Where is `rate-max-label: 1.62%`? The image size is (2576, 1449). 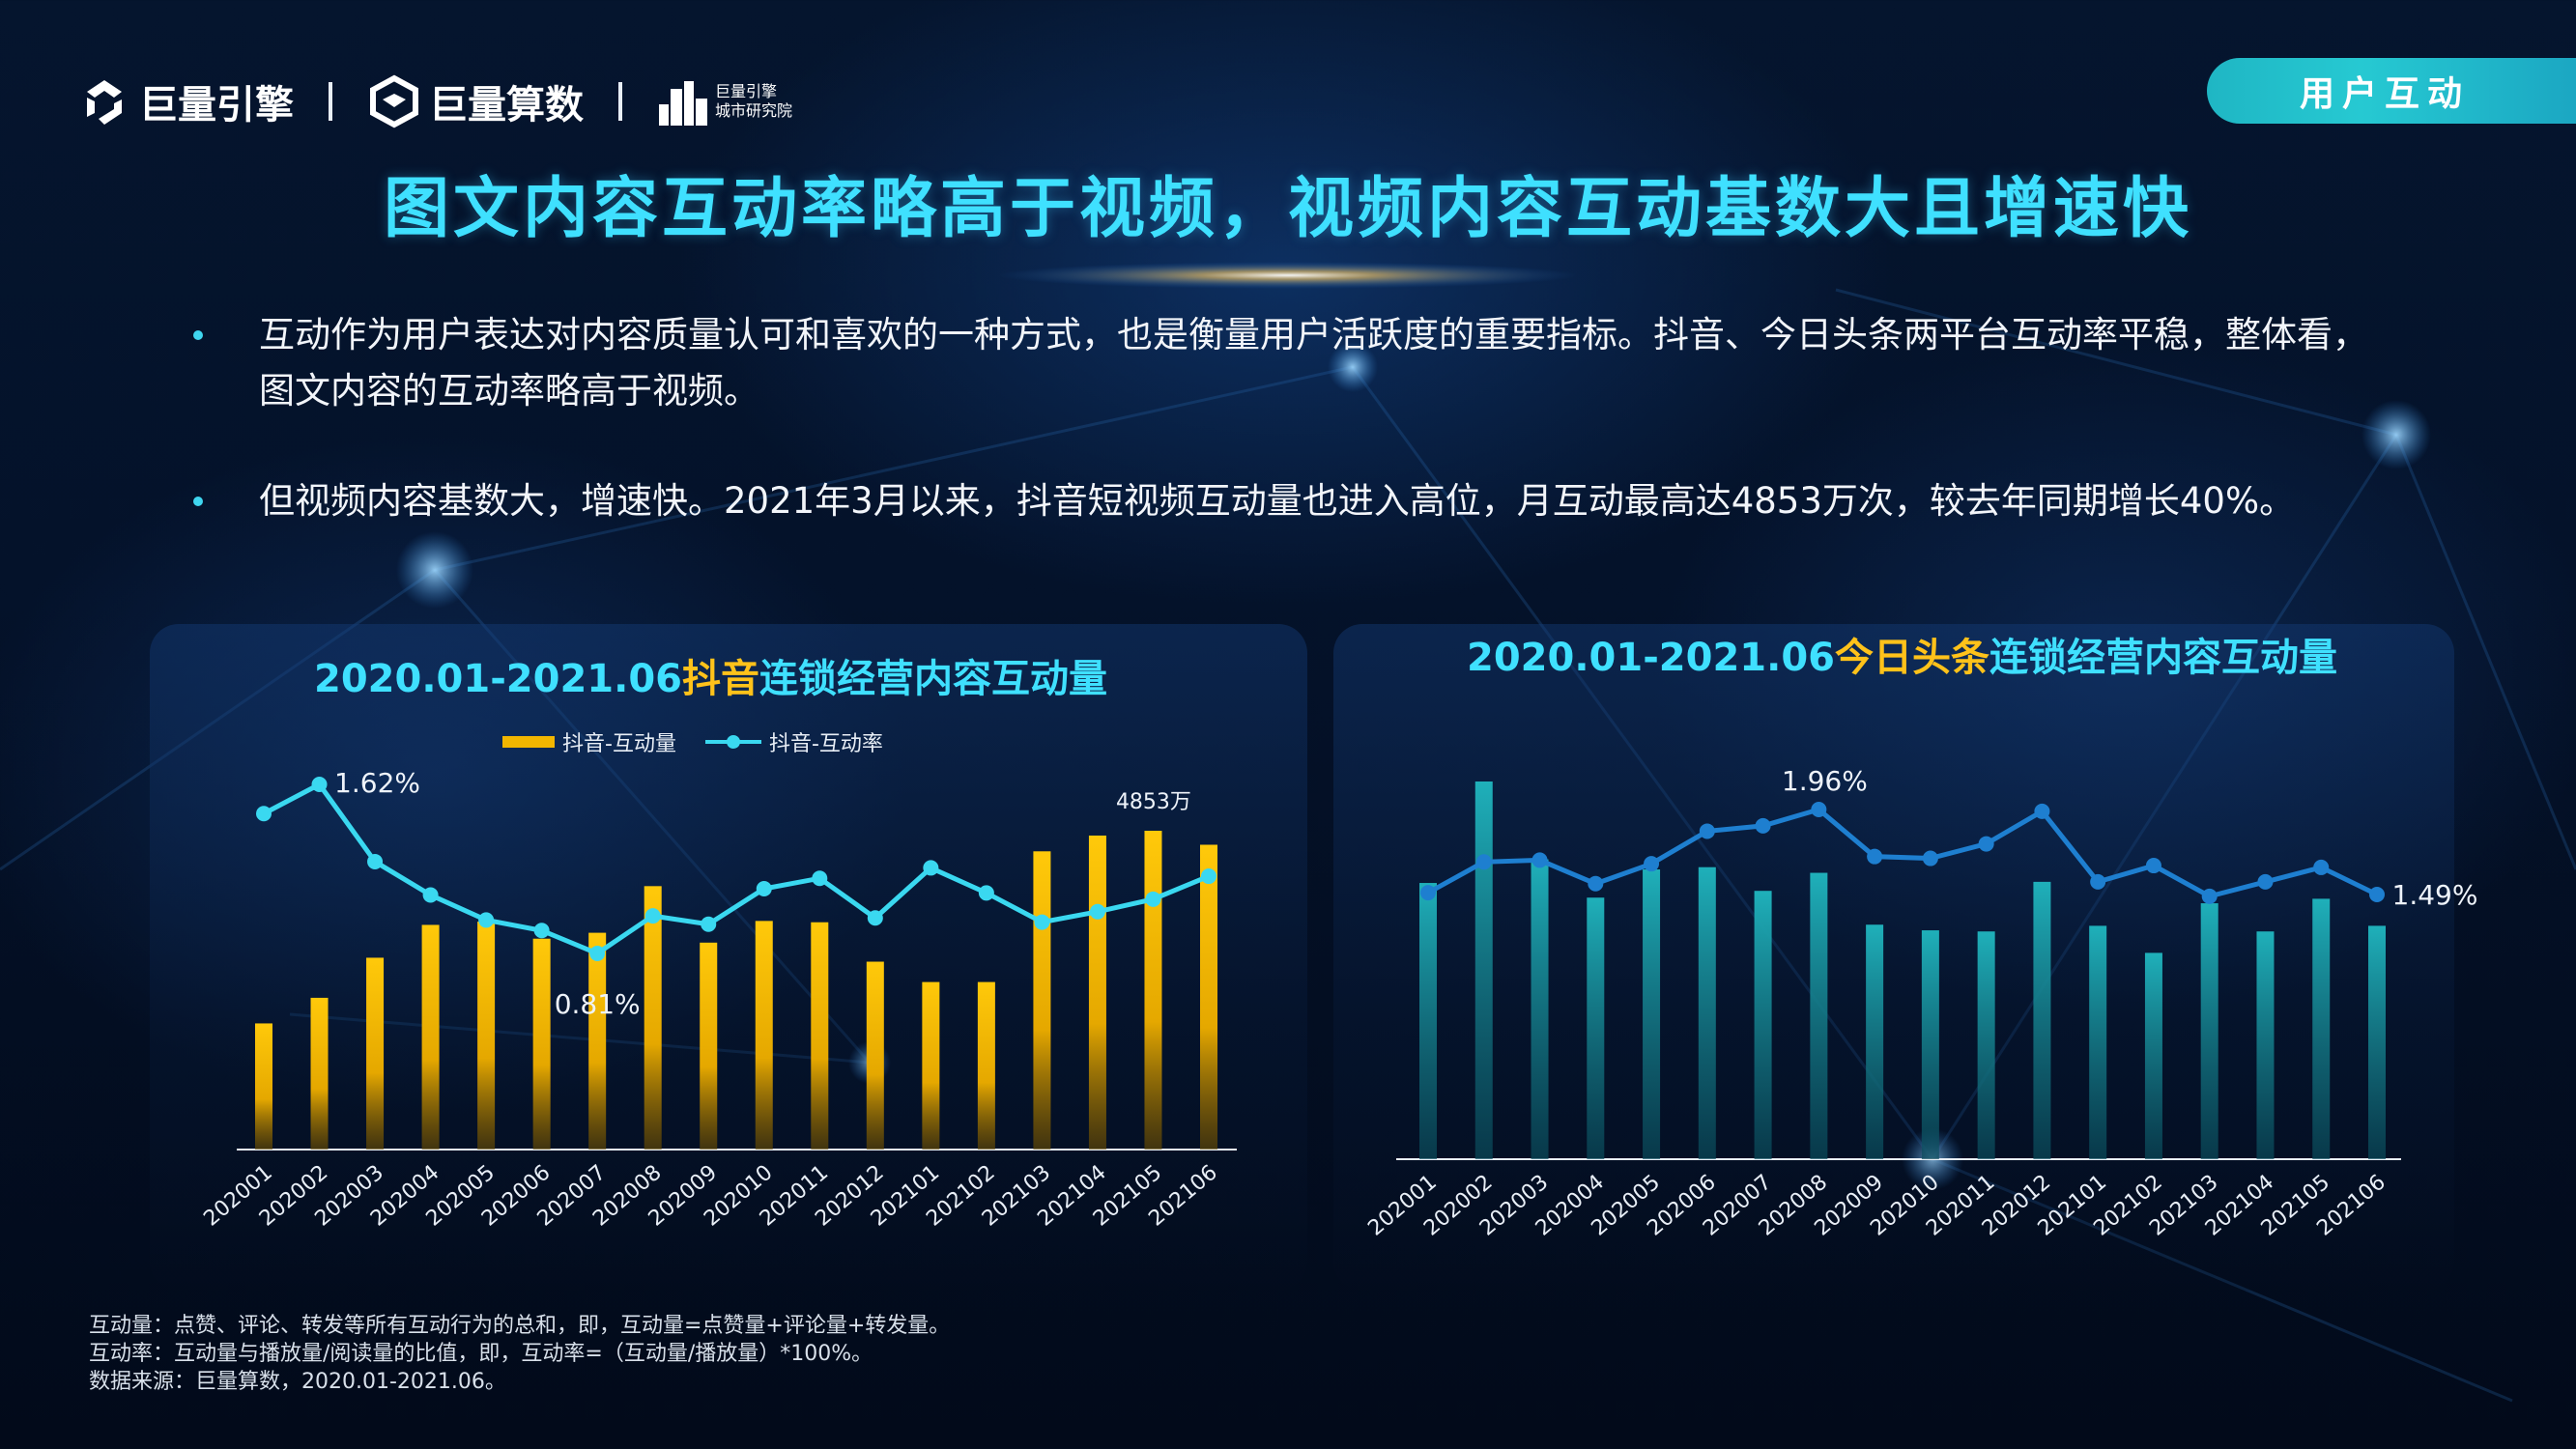 rate-max-label: 1.62% is located at coordinates (377, 783).